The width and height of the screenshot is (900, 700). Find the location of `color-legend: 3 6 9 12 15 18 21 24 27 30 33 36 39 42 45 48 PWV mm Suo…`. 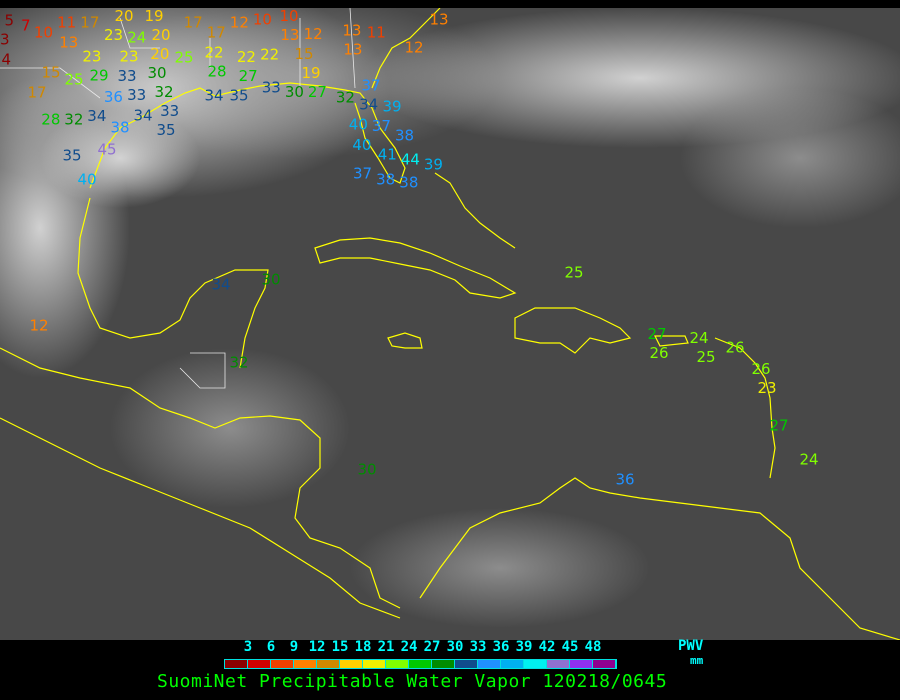

color-legend: 3 6 9 12 15 18 21 24 27 30 33 36 39 42 45 48 PWV mm Suo… is located at coordinates (450, 669).